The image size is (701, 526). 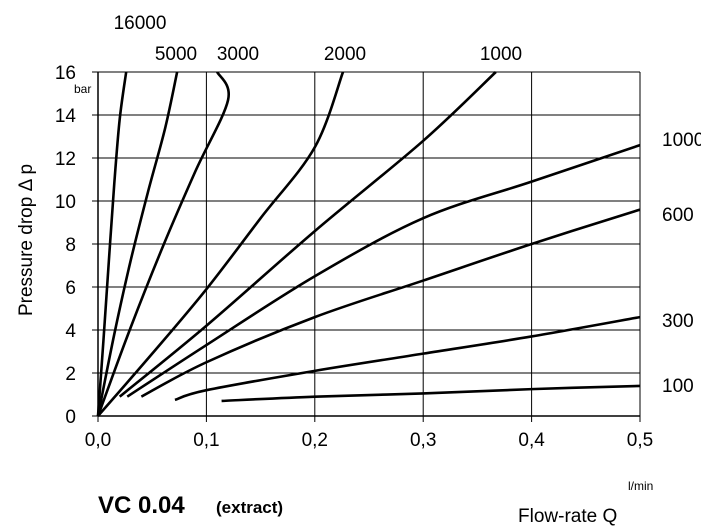 I want to click on series-line-3000-top, so click(x=163, y=244).